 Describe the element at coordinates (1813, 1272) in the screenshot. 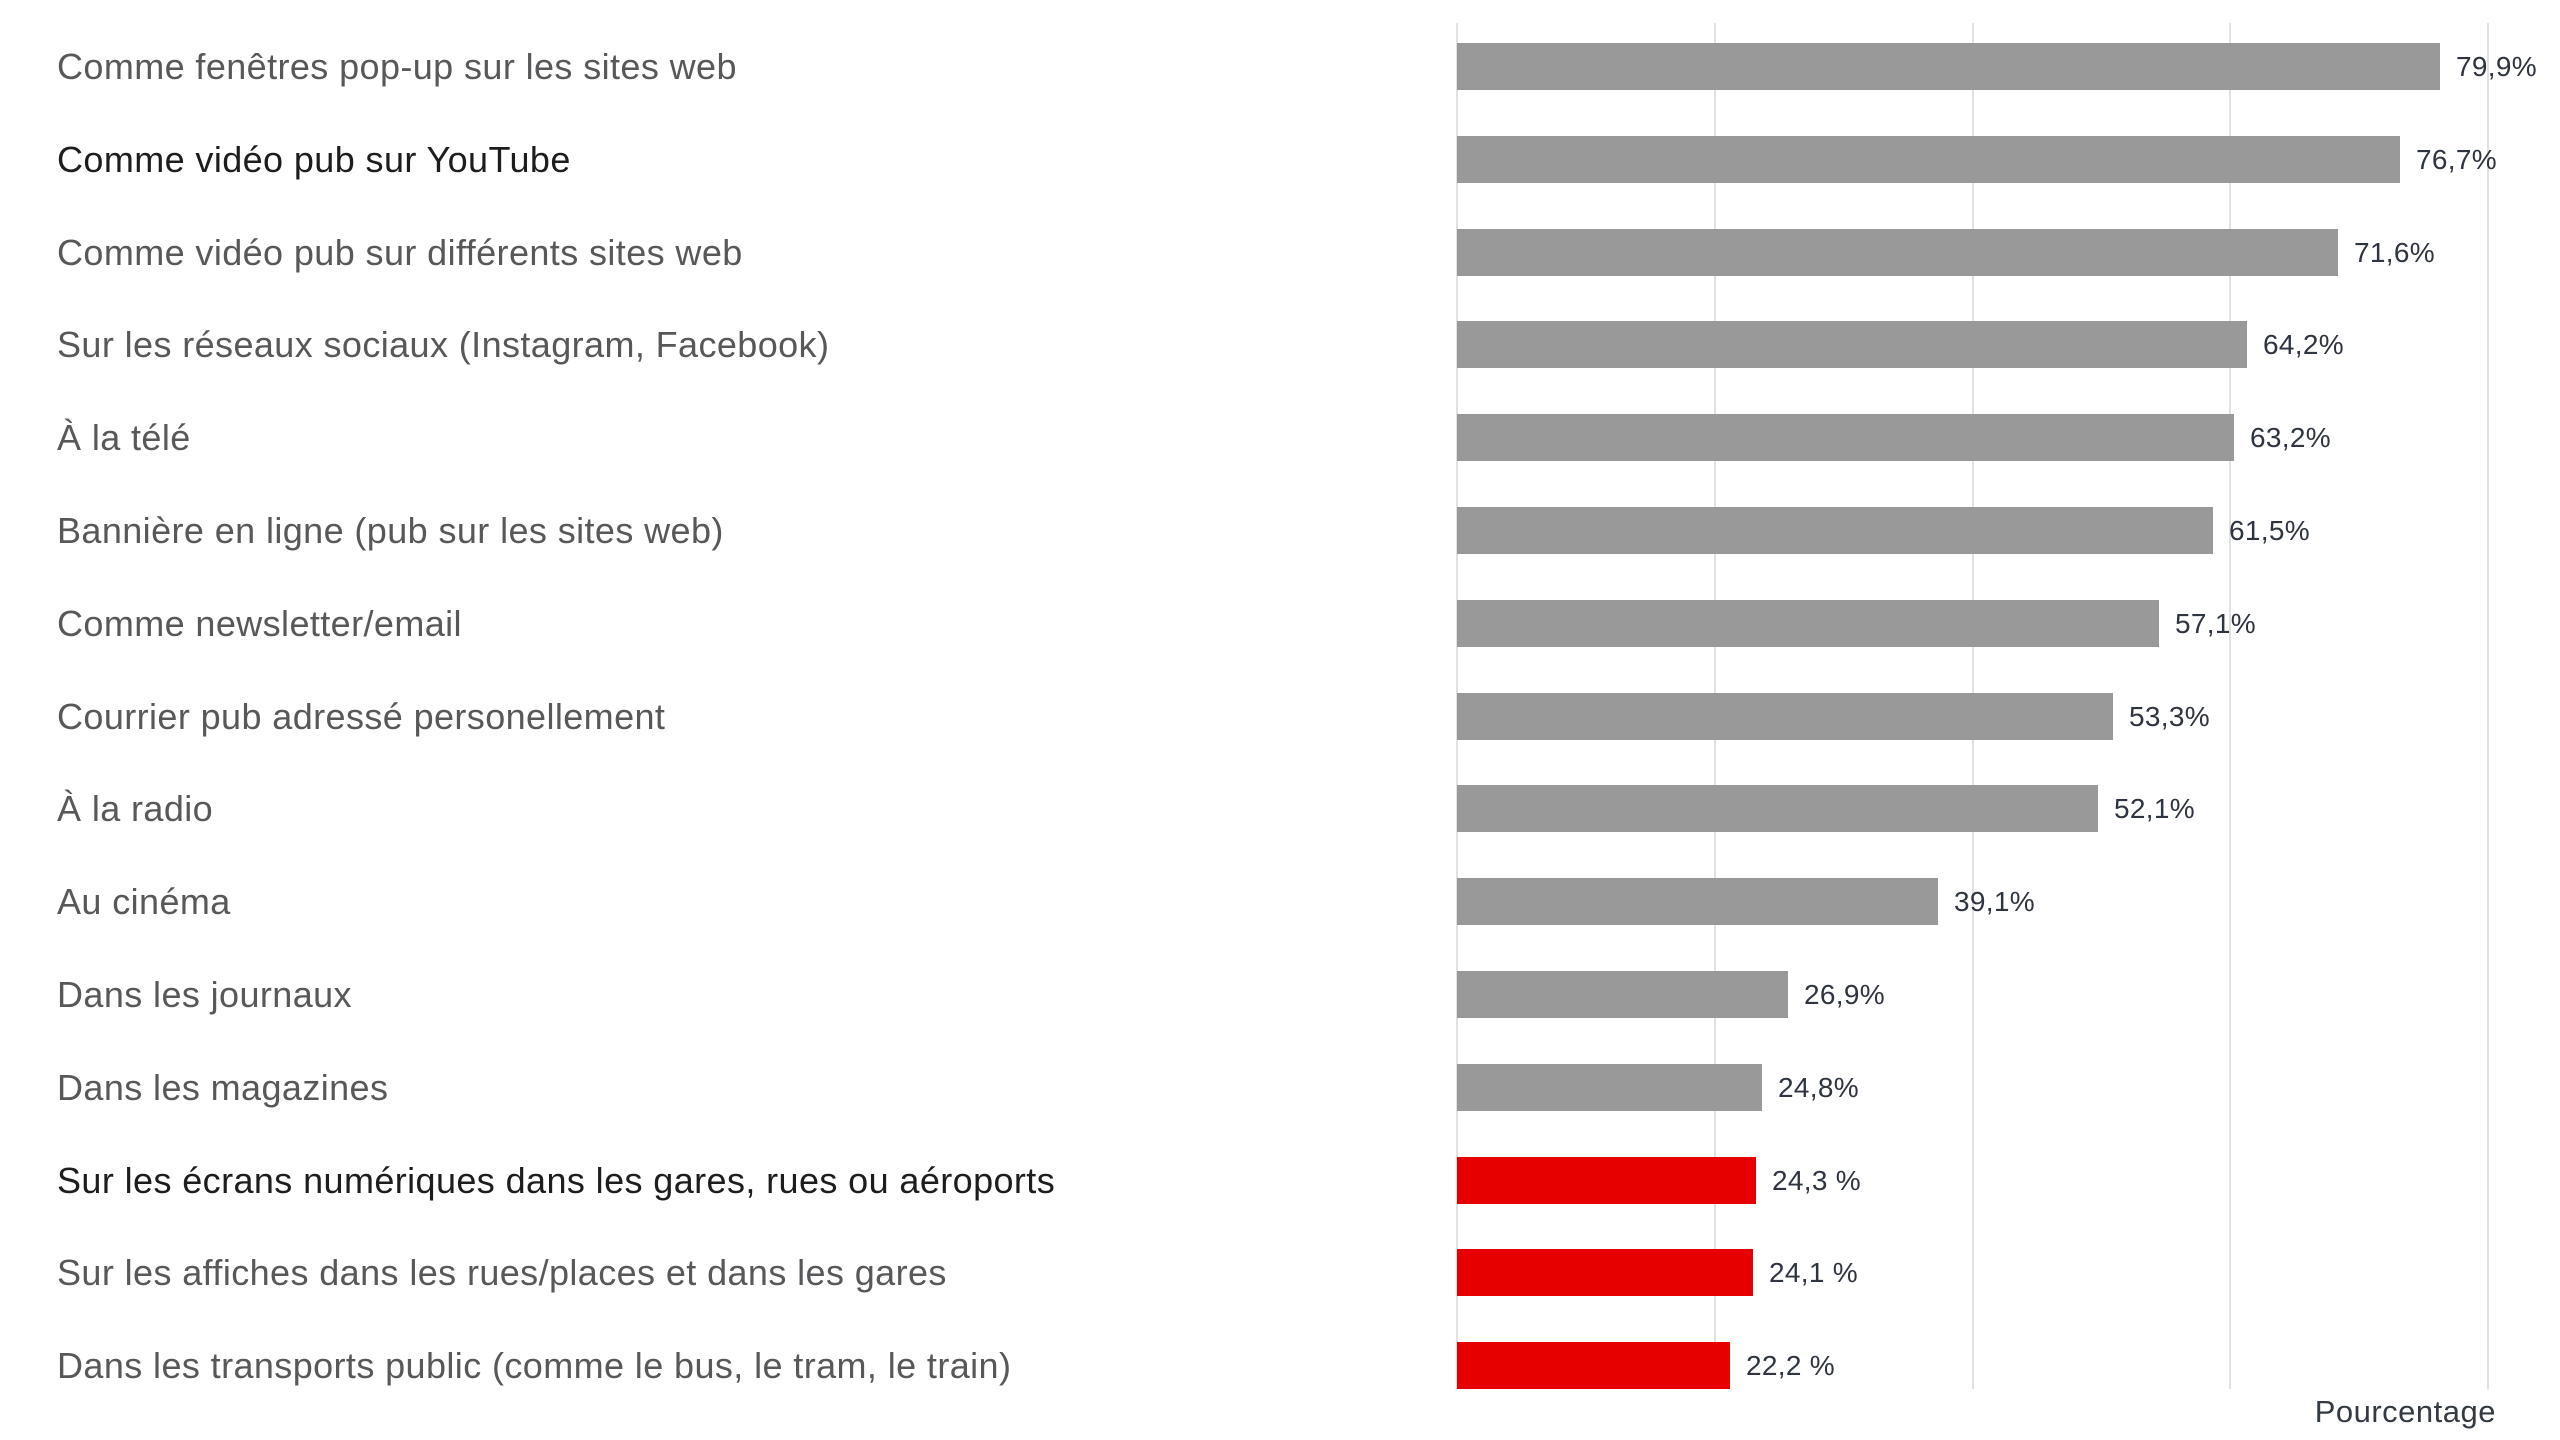

I see `value-label: 24,1 %` at that location.